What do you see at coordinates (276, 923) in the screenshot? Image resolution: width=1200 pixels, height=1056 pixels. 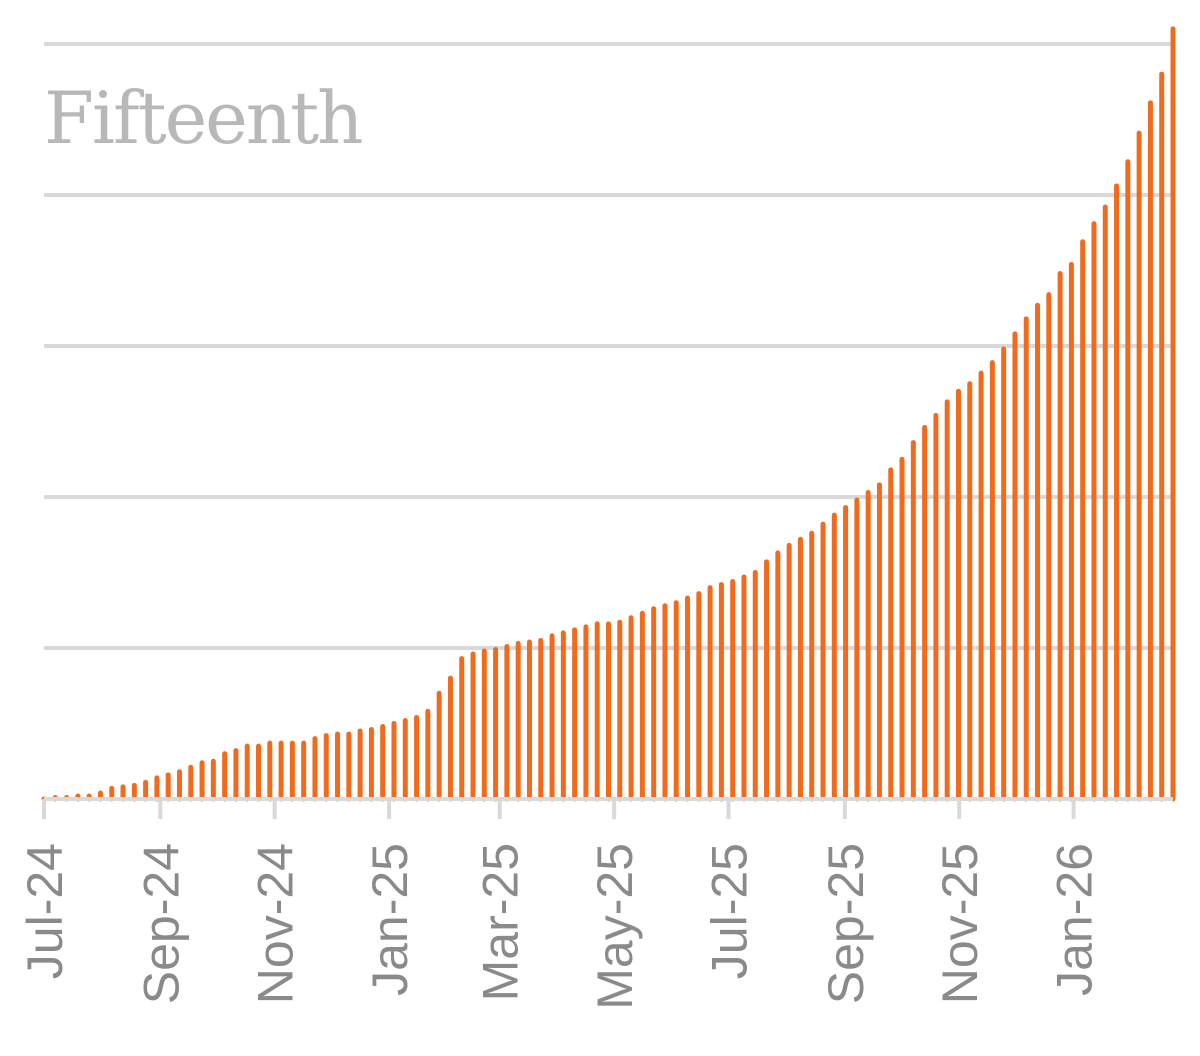 I see `x-tick-label: Nov-24` at bounding box center [276, 923].